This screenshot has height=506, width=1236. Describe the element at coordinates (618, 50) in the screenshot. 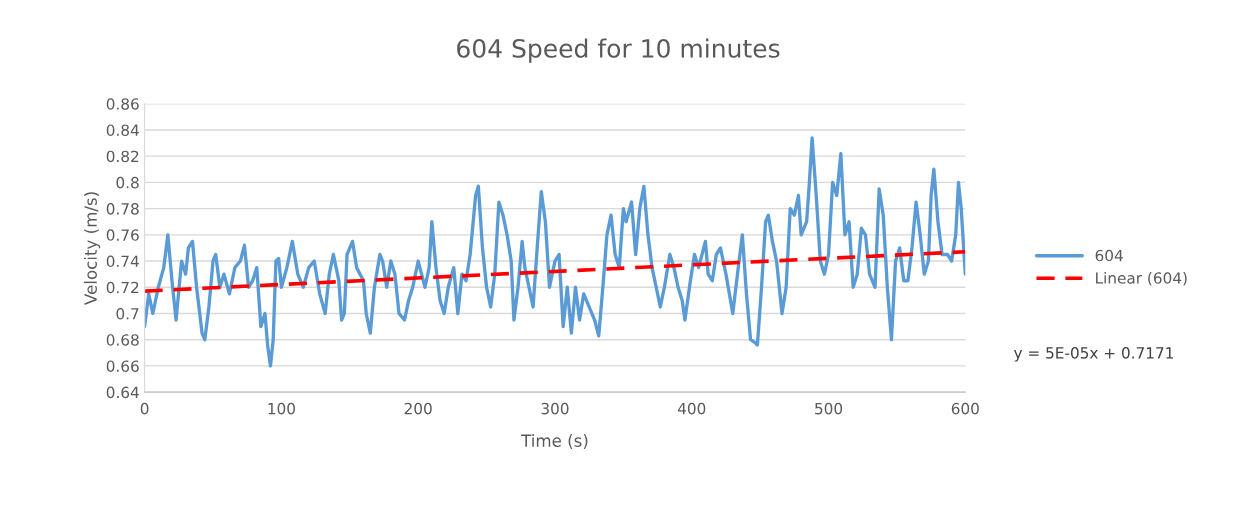

I see `chart-title: 604 Speed for 10 minutes` at that location.